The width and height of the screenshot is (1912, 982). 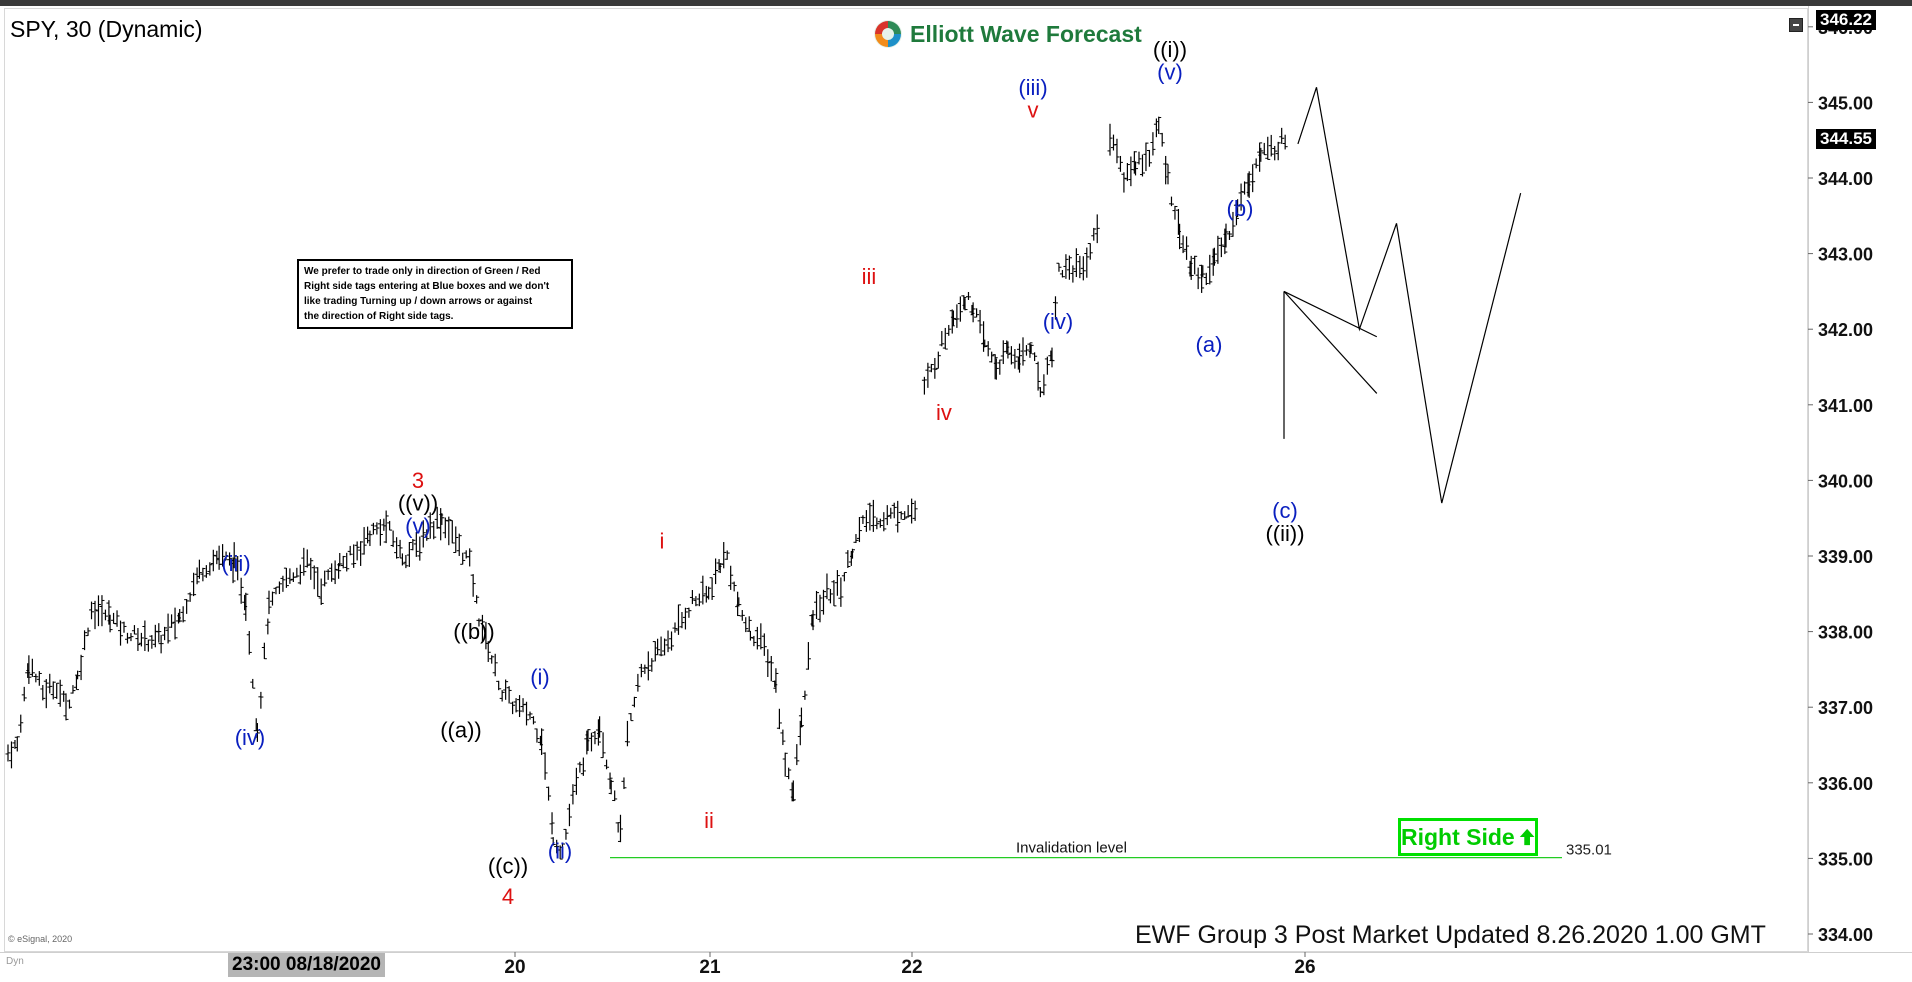 What do you see at coordinates (1860, 479) in the screenshot?
I see `price-axis` at bounding box center [1860, 479].